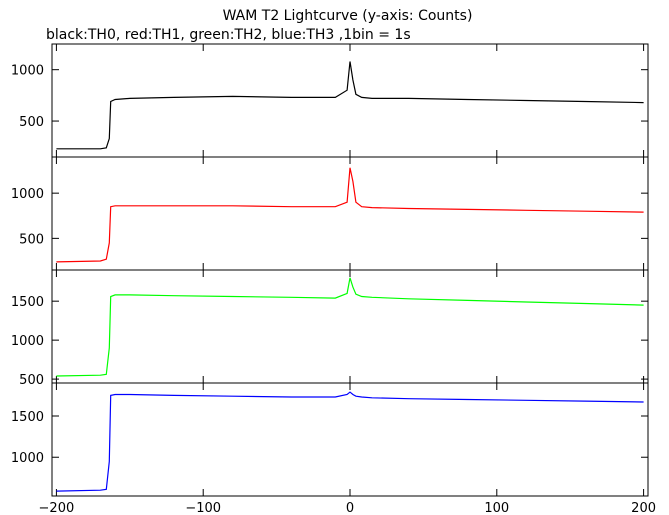 The height and width of the screenshot is (515, 669). What do you see at coordinates (347, 16) in the screenshot?
I see `chart-title: WAM T2 Lightcurve (y-axis: Counts)` at bounding box center [347, 16].